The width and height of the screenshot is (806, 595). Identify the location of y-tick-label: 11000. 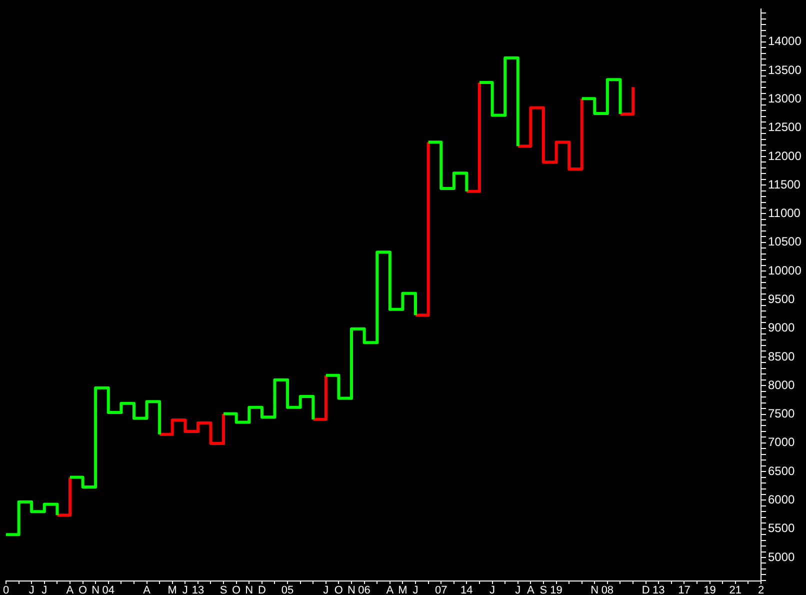
(784, 213).